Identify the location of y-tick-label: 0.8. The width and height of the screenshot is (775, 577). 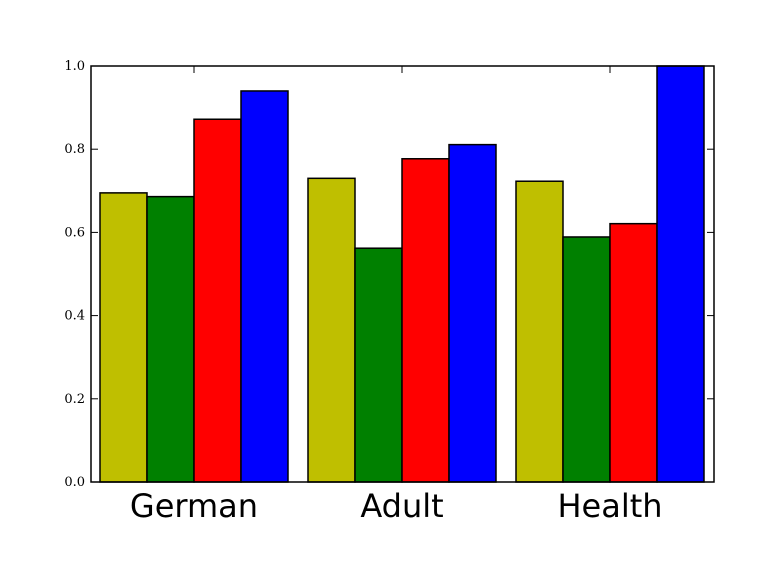
(74, 149).